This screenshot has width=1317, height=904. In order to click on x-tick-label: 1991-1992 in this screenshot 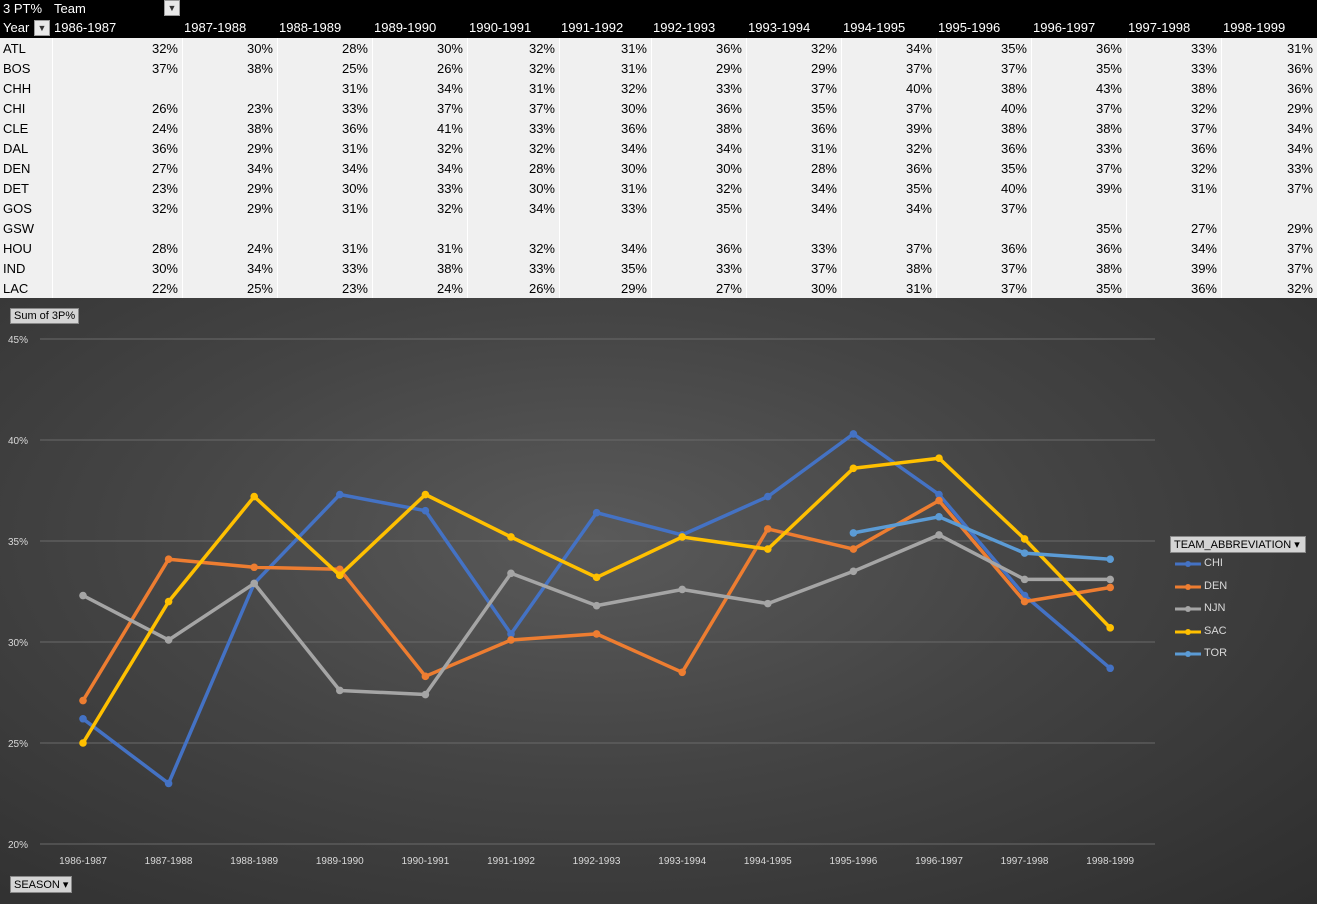, I will do `click(511, 861)`.